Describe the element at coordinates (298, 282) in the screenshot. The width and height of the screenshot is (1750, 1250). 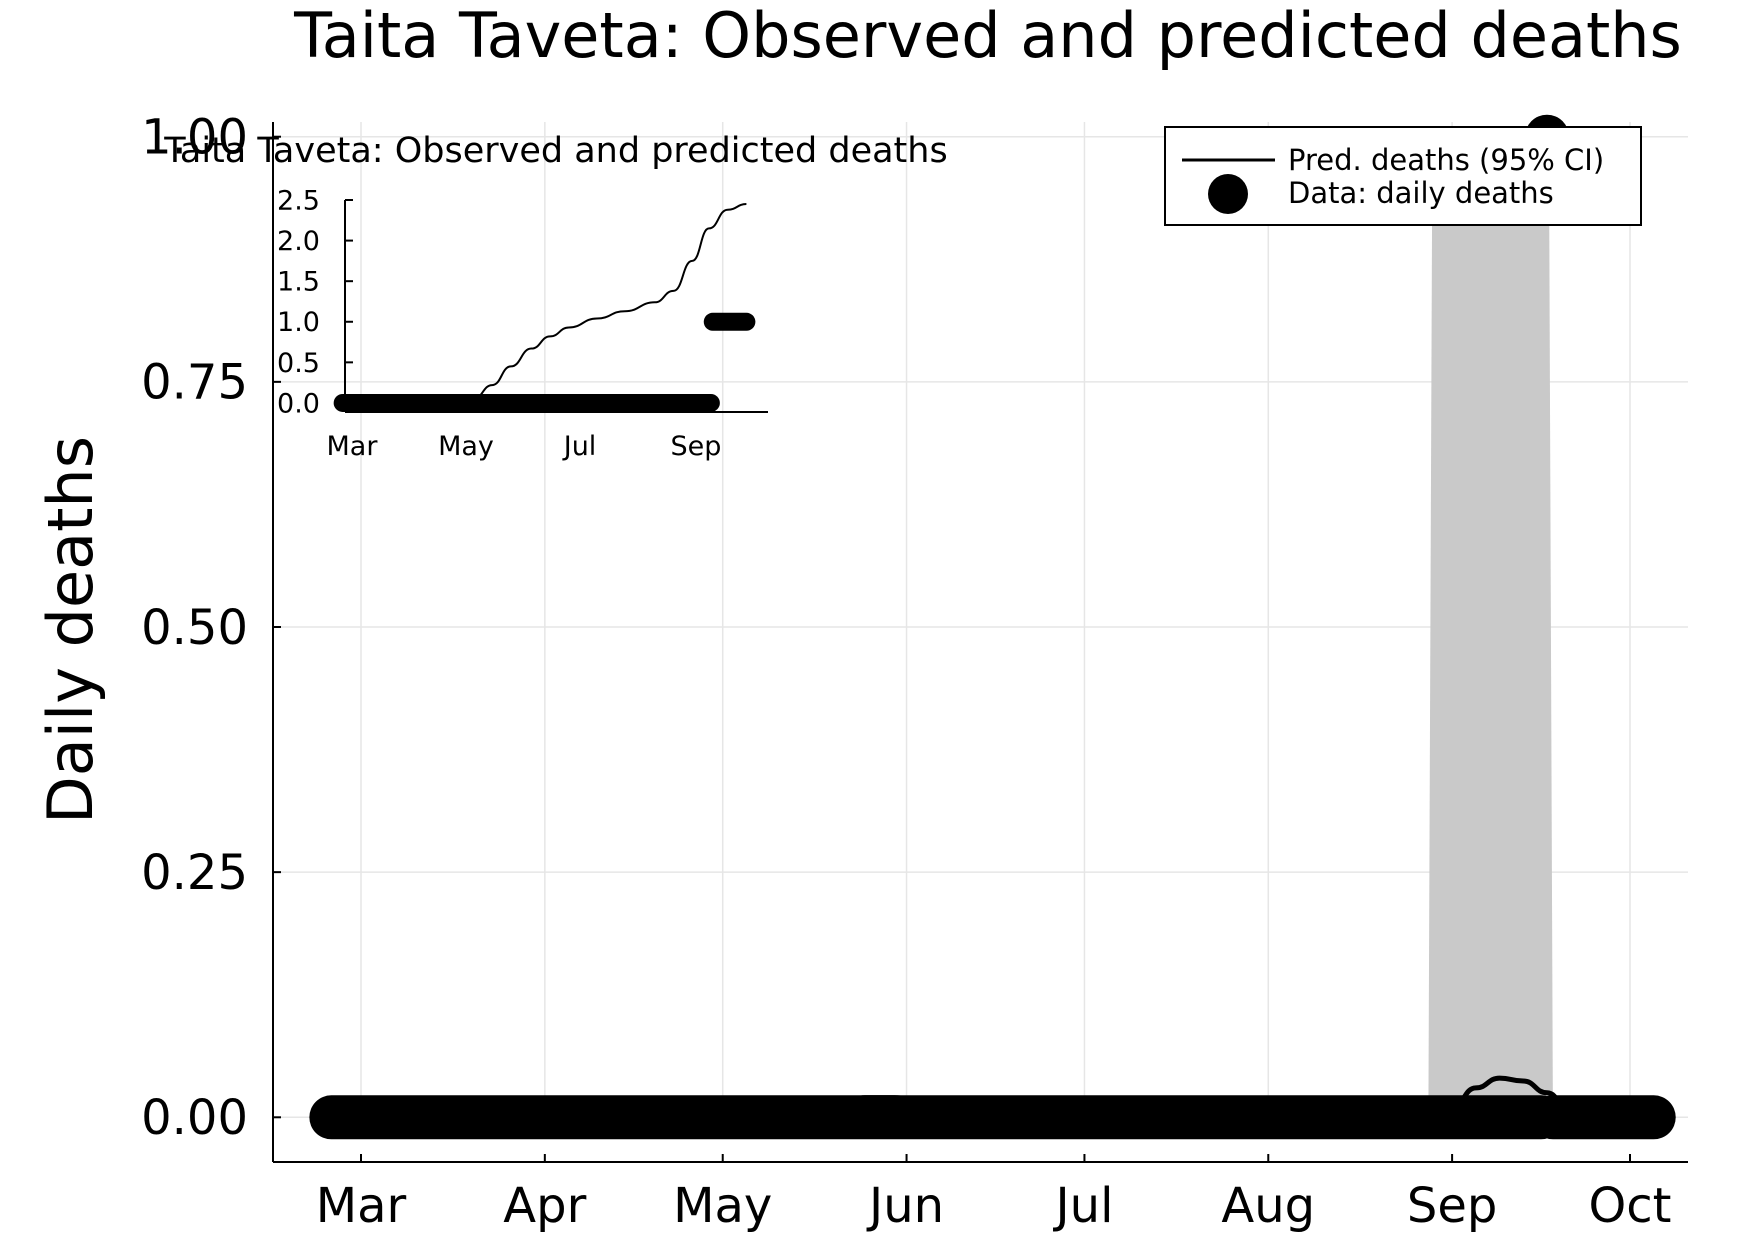
I see `y-tick-label: 1.5` at that location.